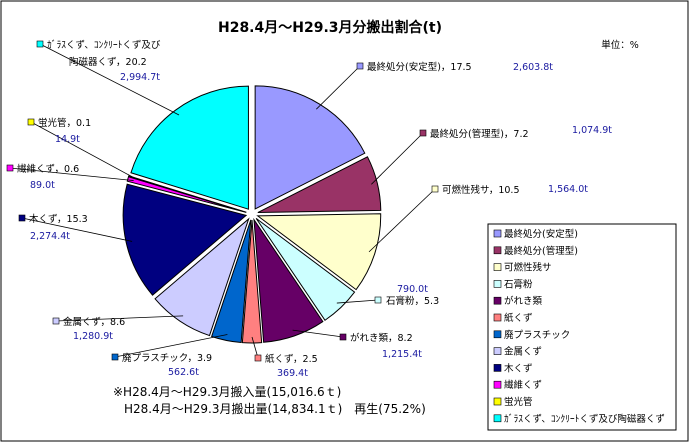  What do you see at coordinates (108, 62) in the screenshot?
I see `slice-label: 陶磁器くず，20.2` at bounding box center [108, 62].